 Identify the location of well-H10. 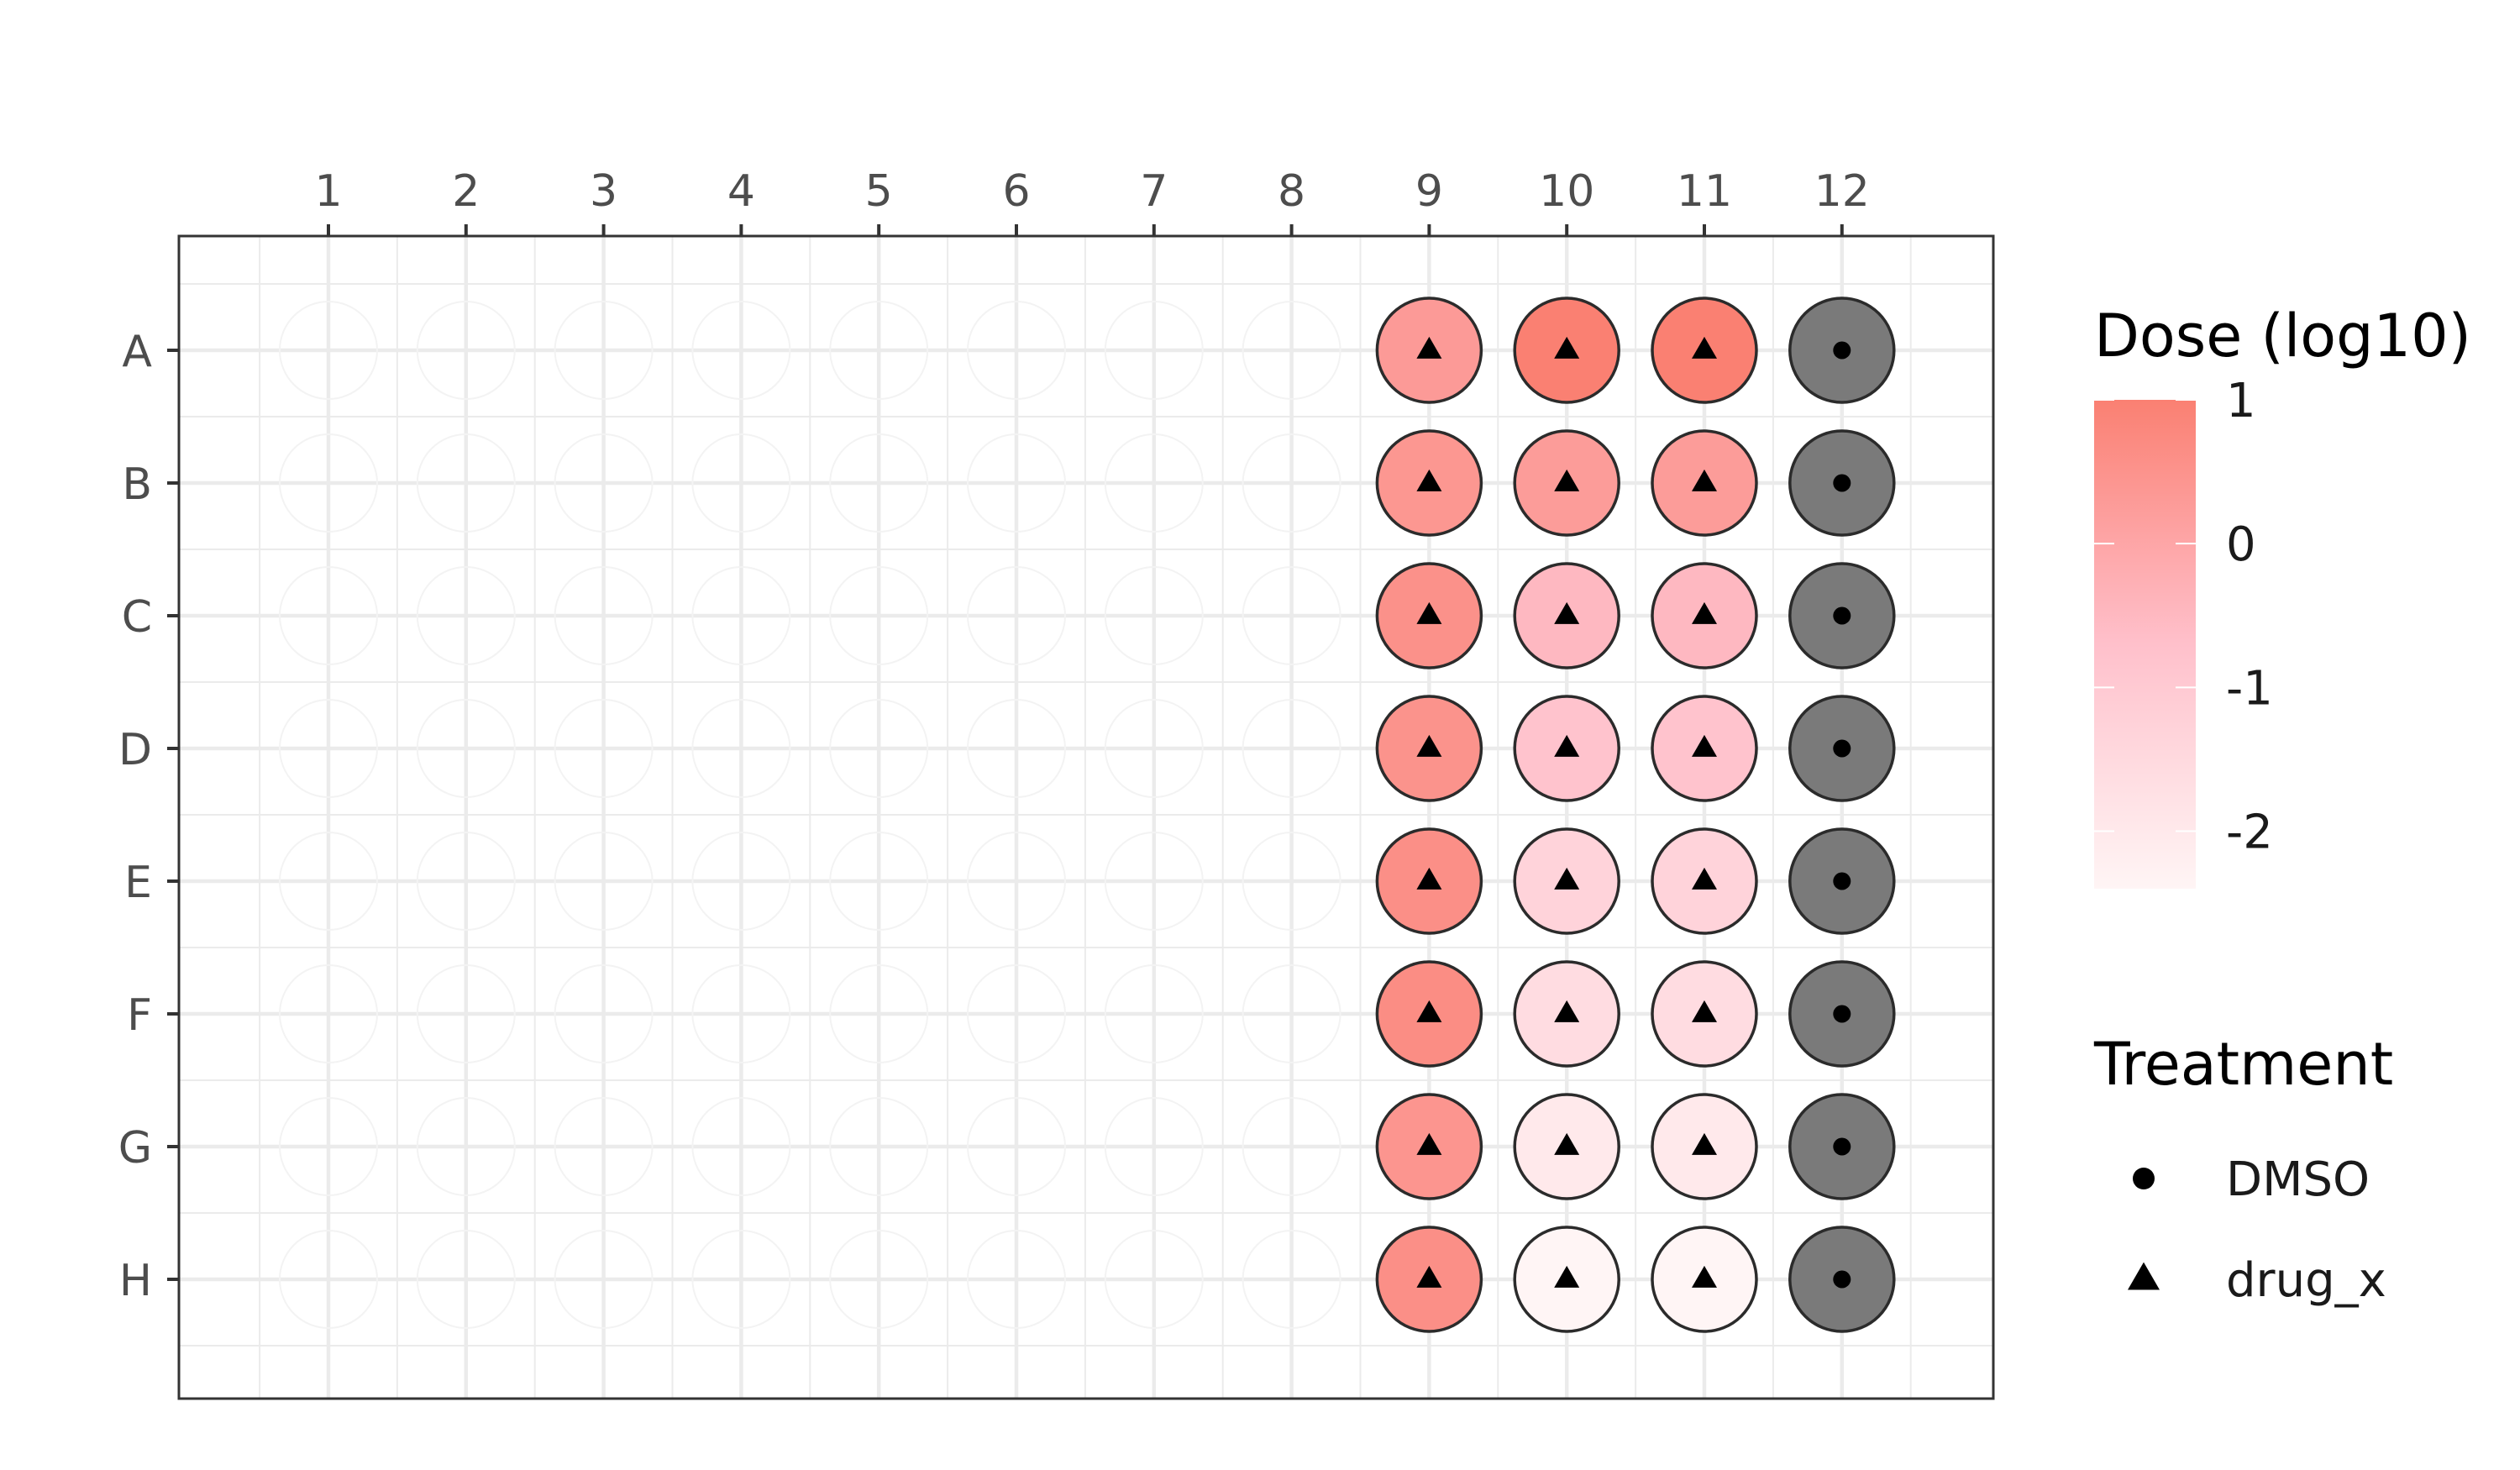
(1566, 1279).